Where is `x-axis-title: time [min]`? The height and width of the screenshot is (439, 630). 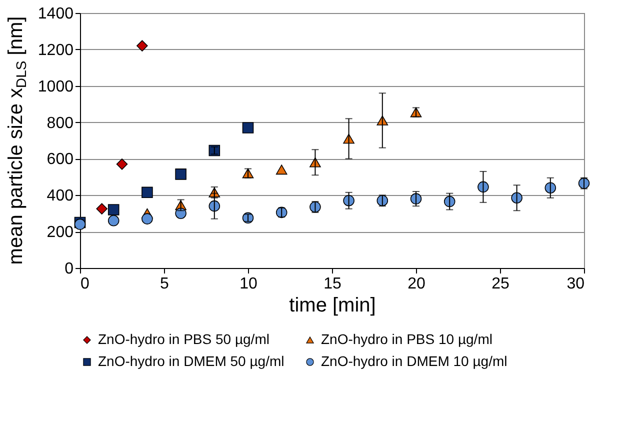 x-axis-title: time [min] is located at coordinates (332, 305).